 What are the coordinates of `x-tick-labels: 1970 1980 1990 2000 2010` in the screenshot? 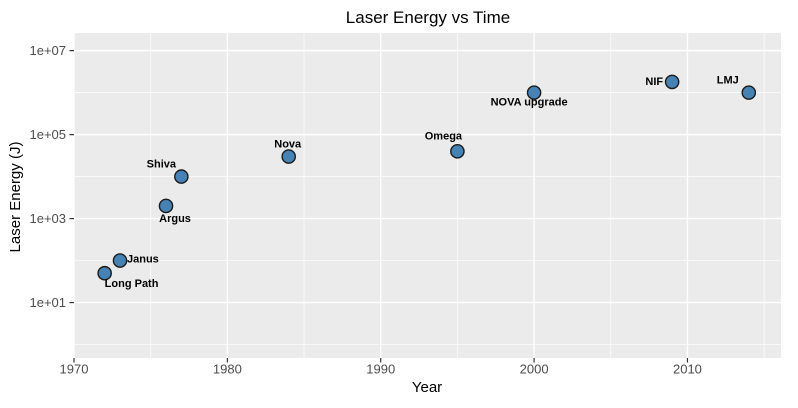 It's located at (381, 369).